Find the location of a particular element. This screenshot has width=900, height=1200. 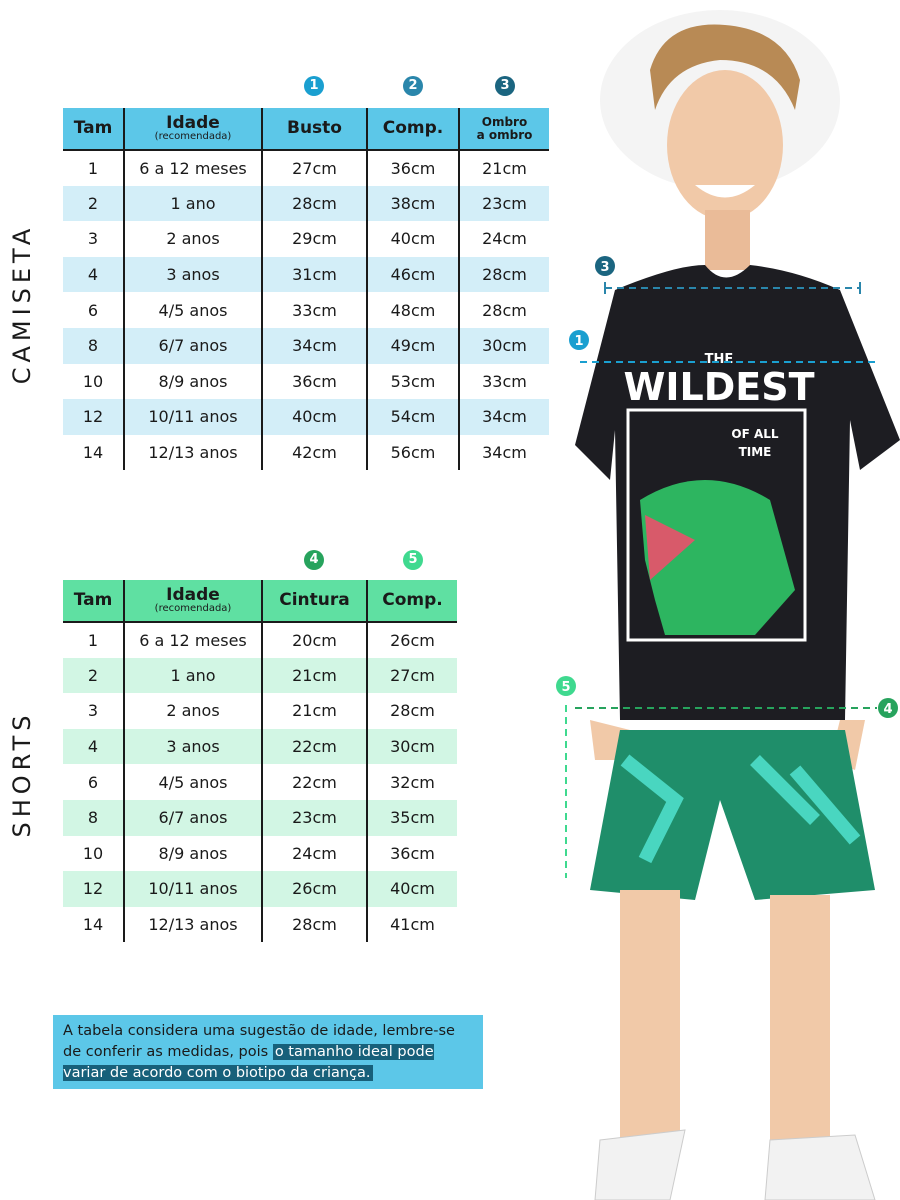

table-cell: 32cm is located at coordinates (411, 782).